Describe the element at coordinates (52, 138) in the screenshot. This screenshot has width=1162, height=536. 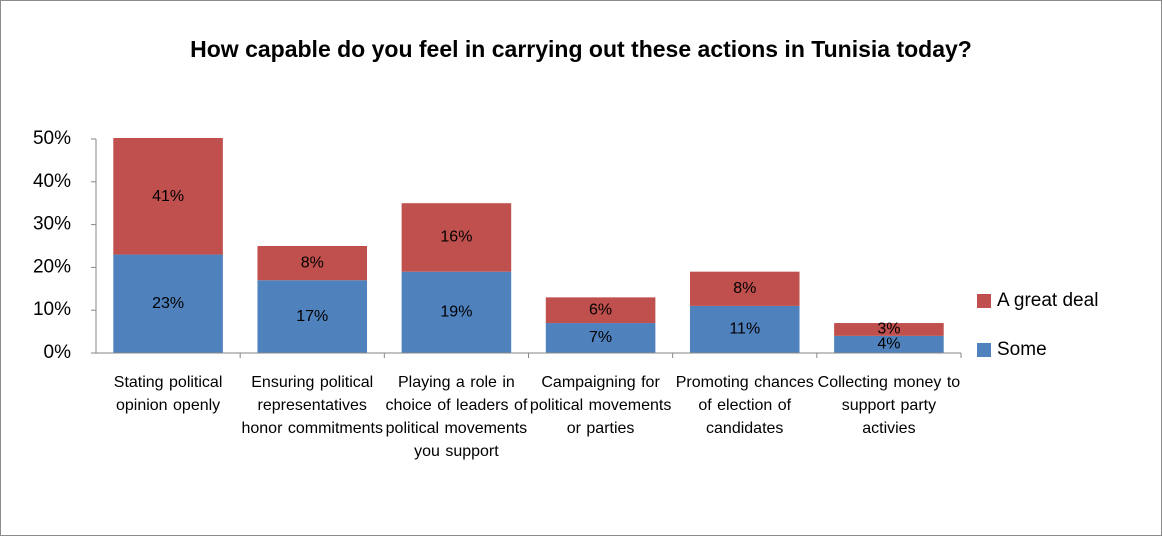
I see `y-tick-label: 50%` at that location.